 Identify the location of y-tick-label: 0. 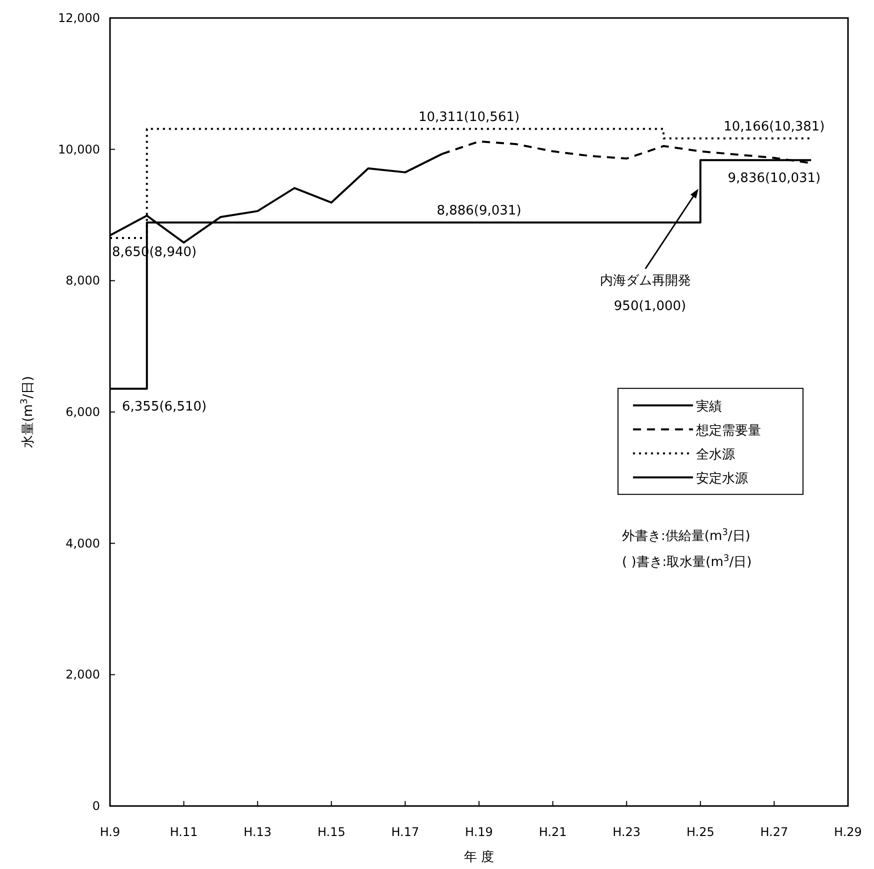
(96, 806).